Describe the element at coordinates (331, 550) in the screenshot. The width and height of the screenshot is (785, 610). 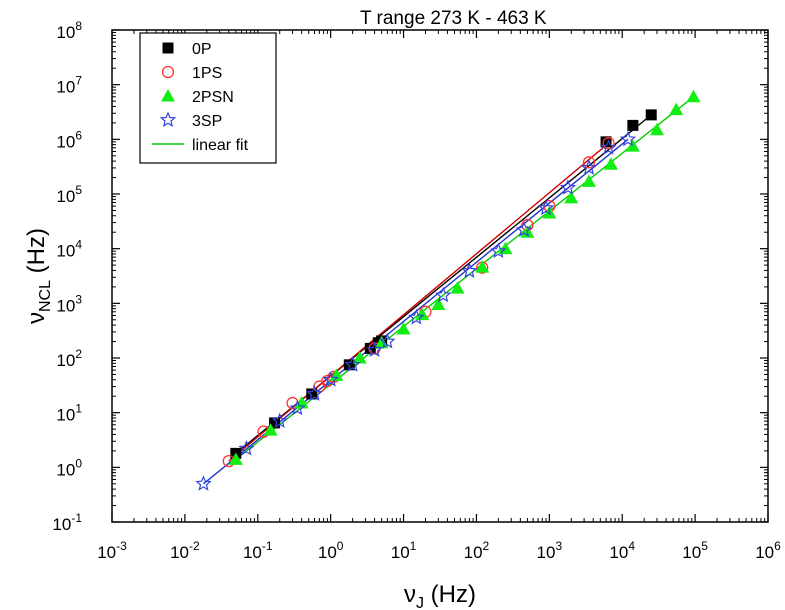
I see `x-tick-label: 10⁰` at that location.